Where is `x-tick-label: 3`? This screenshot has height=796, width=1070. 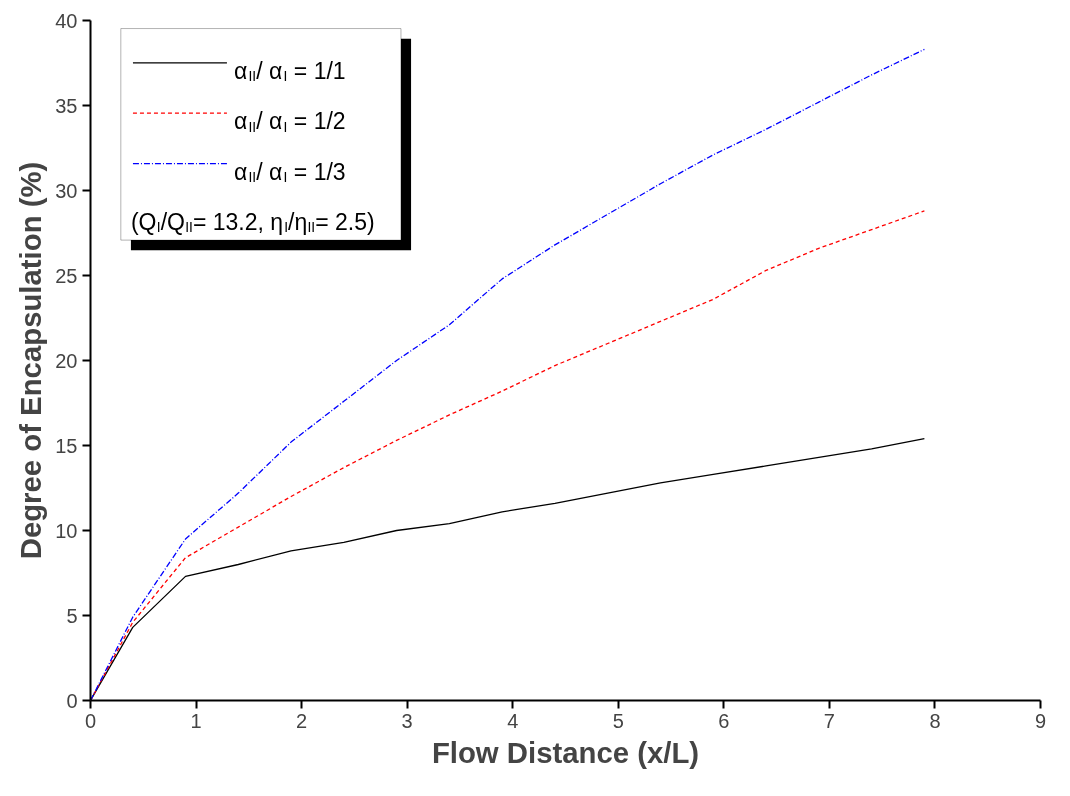 x-tick-label: 3 is located at coordinates (407, 720).